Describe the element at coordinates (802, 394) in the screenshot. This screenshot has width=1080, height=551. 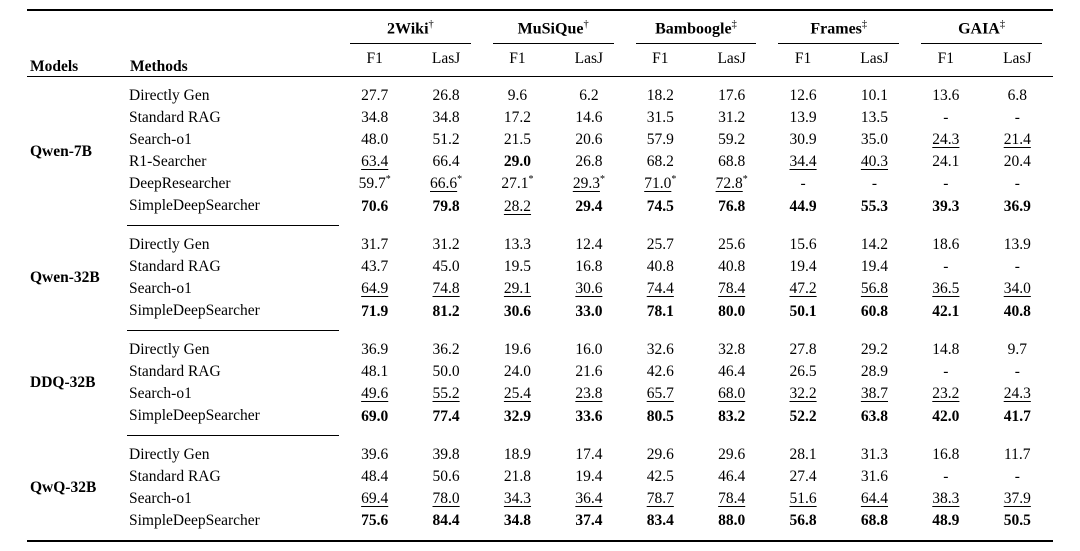
I see `metric-cell: 32.2` at that location.